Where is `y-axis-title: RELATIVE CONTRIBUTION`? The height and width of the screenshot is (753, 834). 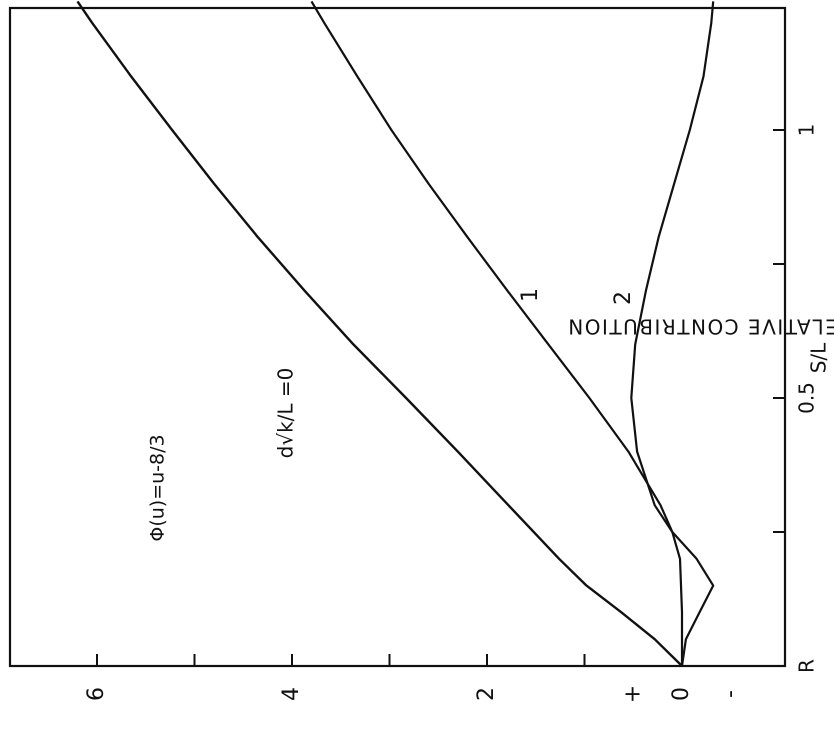 y-axis-title: RELATIVE CONTRIBUTION is located at coordinates (700, 327).